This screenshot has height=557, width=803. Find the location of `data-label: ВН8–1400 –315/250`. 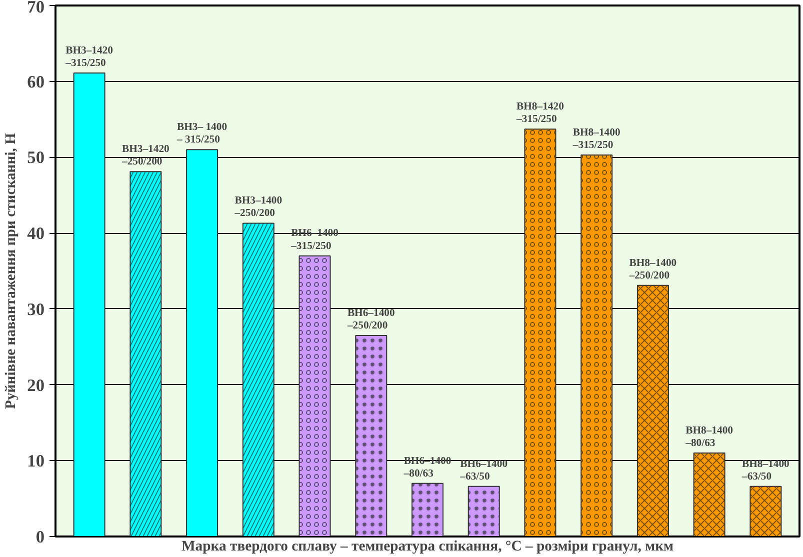

data-label: ВН8–1400 –315/250 is located at coordinates (596, 139).